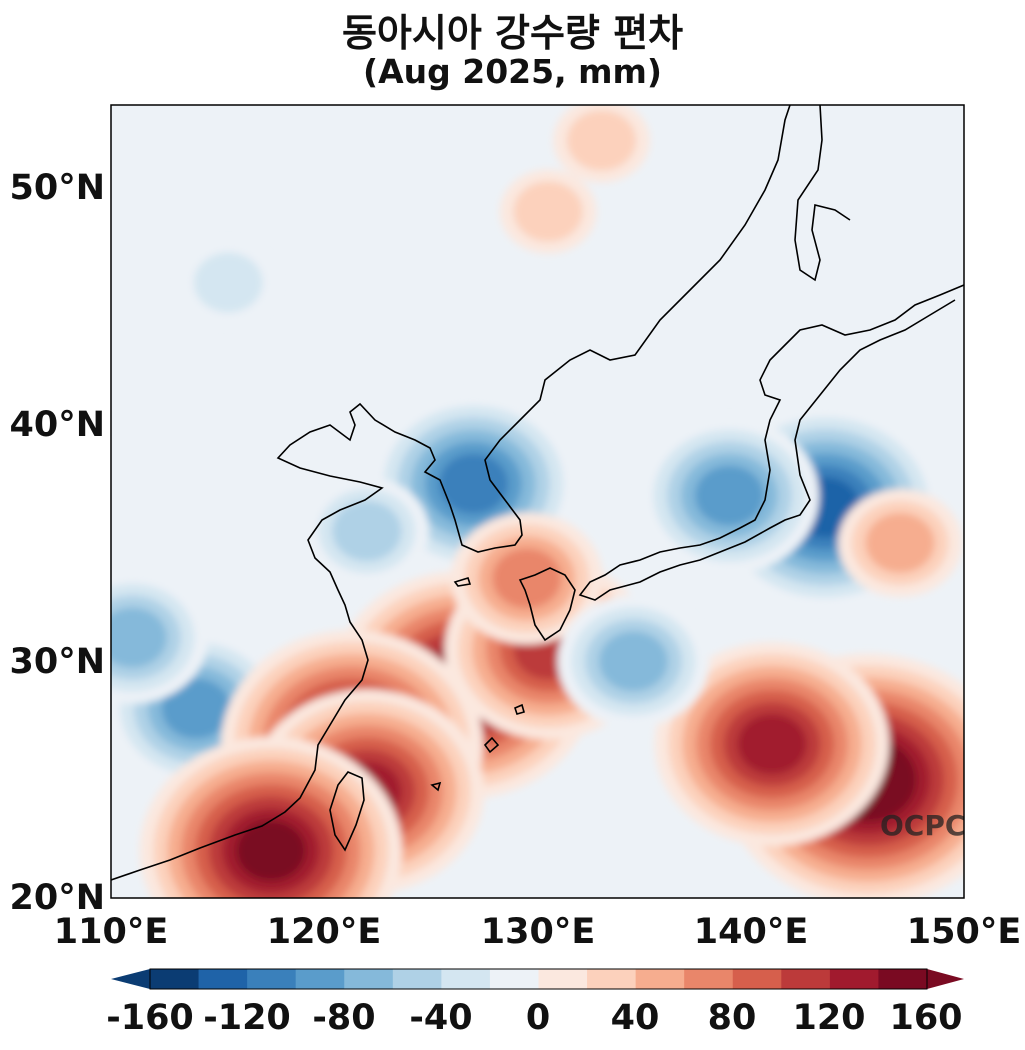 The width and height of the screenshot is (1025, 1050). Describe the element at coordinates (922, 825) in the screenshot. I see `watermark-label: OCPC` at that location.